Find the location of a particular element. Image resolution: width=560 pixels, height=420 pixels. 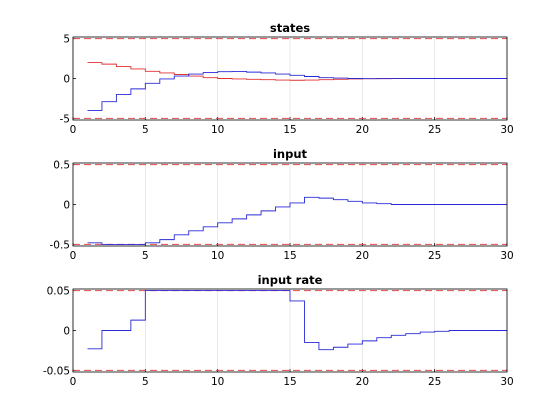

chart-title: states is located at coordinates (290, 28).